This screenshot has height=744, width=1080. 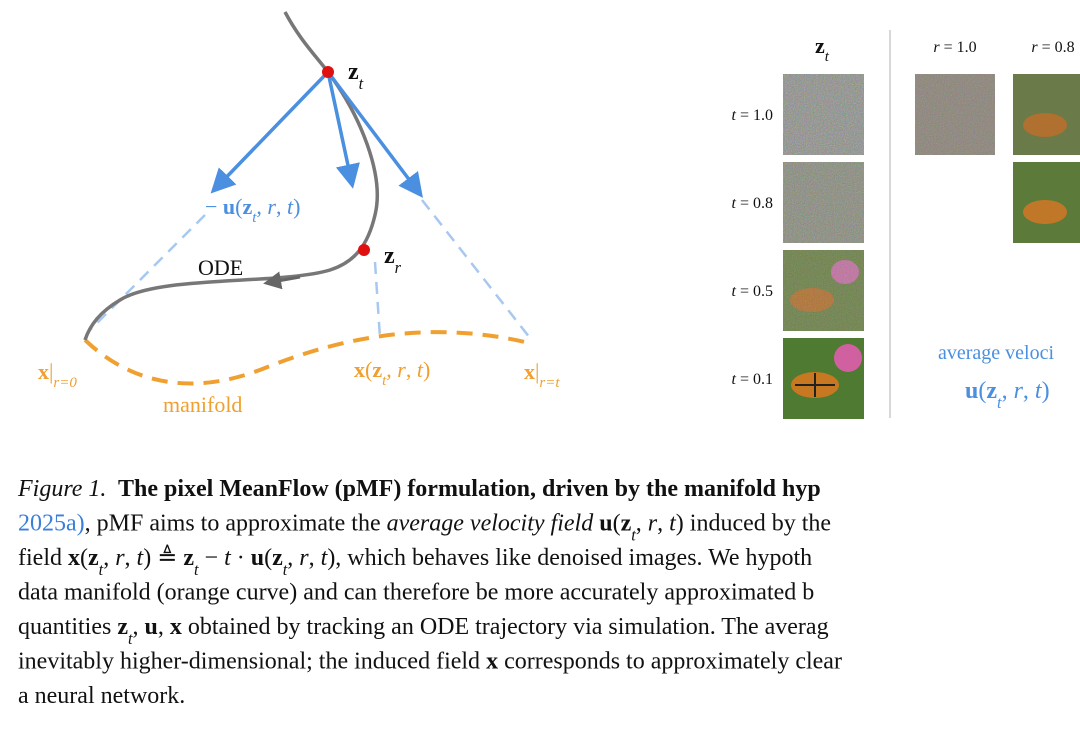 What do you see at coordinates (67, 627) in the screenshot?
I see `text-run: quantities` at bounding box center [67, 627].